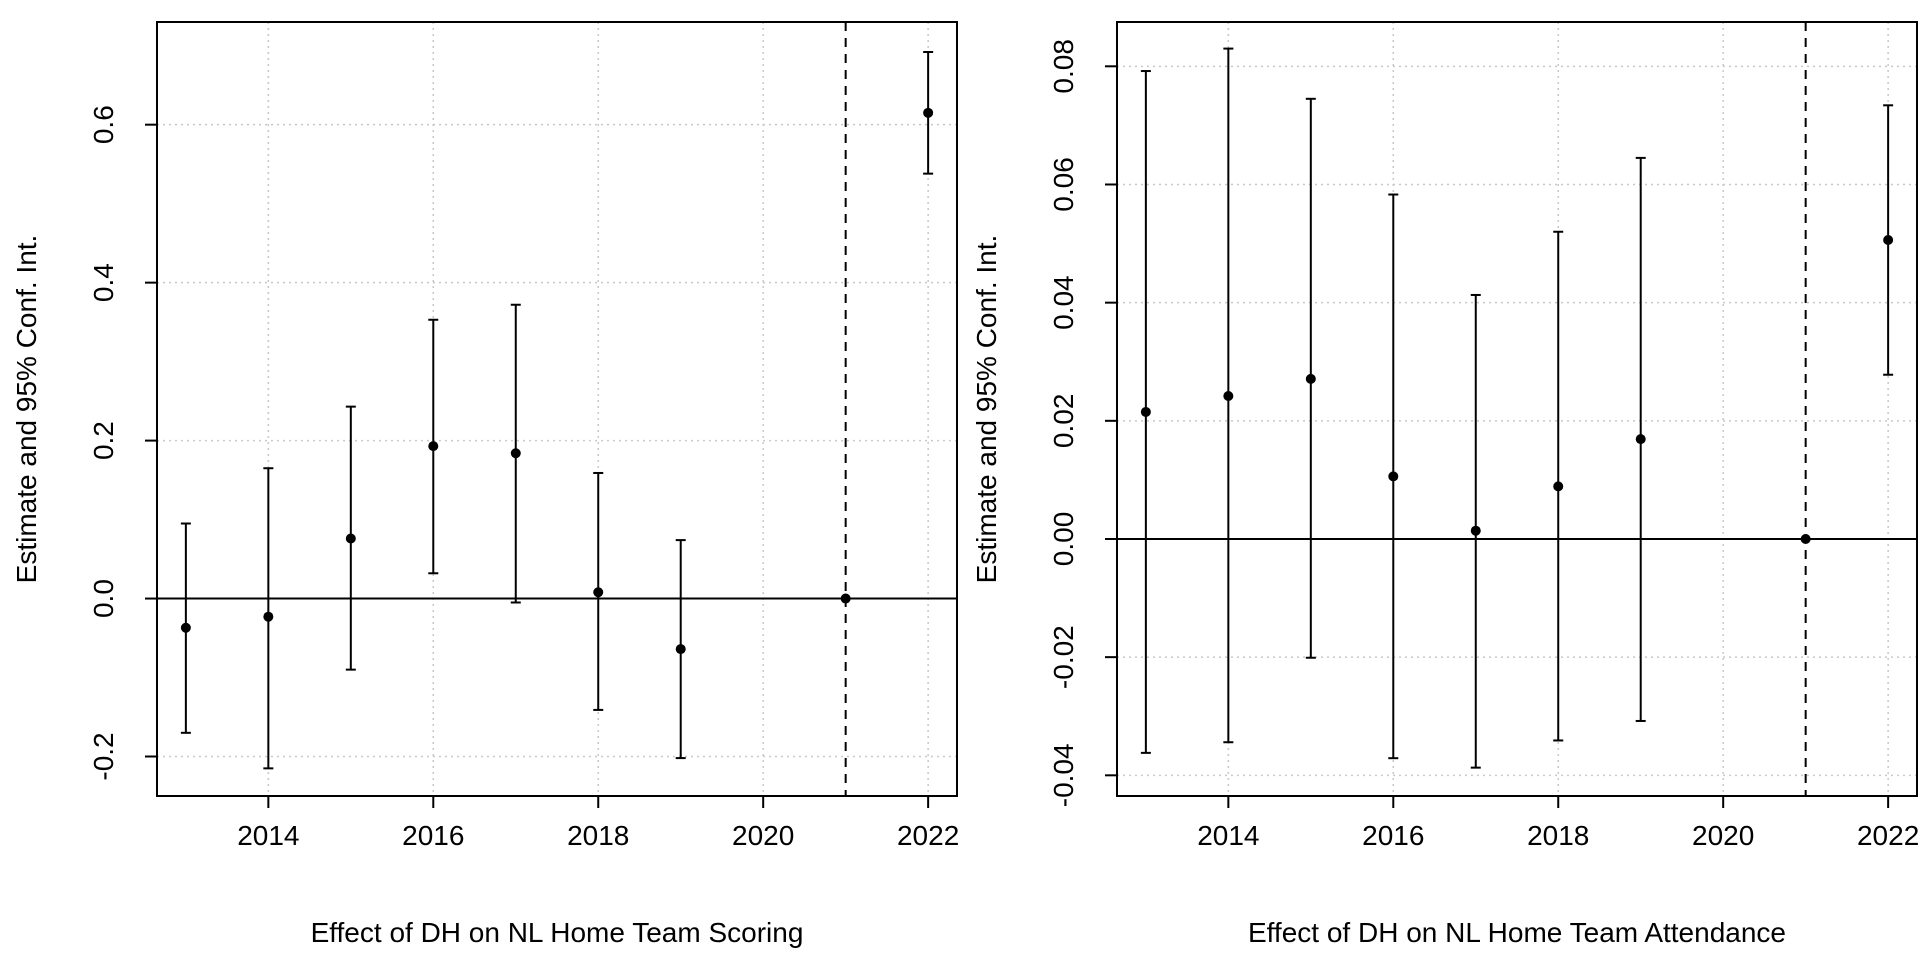 The image size is (1920, 960). I want to click on y-tick-label: 0.2, so click(103, 440).